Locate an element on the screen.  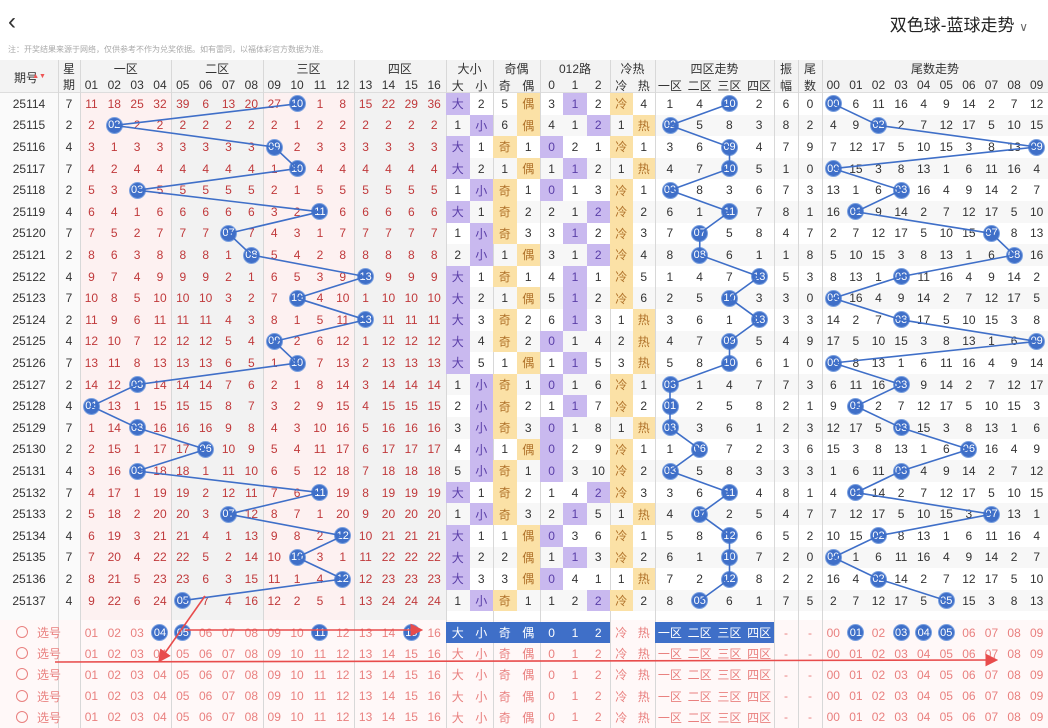
back-arrow-icon: ‹ is located at coordinates (12, 21).